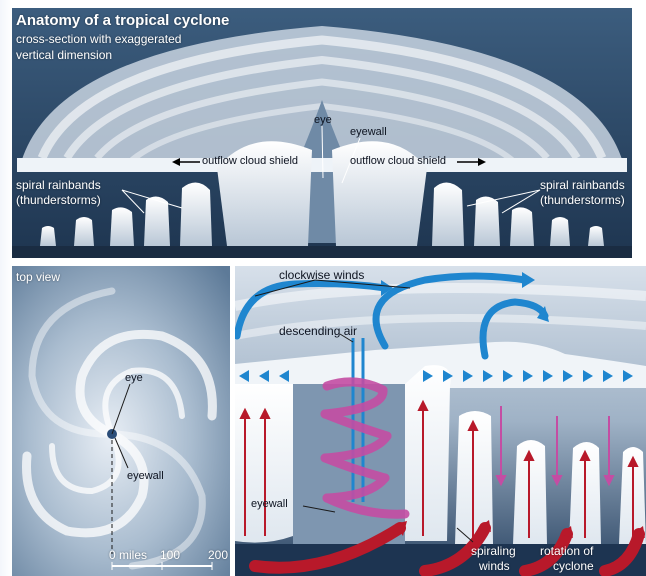 This screenshot has width=646, height=576. I want to click on rotation-label-2: cyclone, so click(573, 566).